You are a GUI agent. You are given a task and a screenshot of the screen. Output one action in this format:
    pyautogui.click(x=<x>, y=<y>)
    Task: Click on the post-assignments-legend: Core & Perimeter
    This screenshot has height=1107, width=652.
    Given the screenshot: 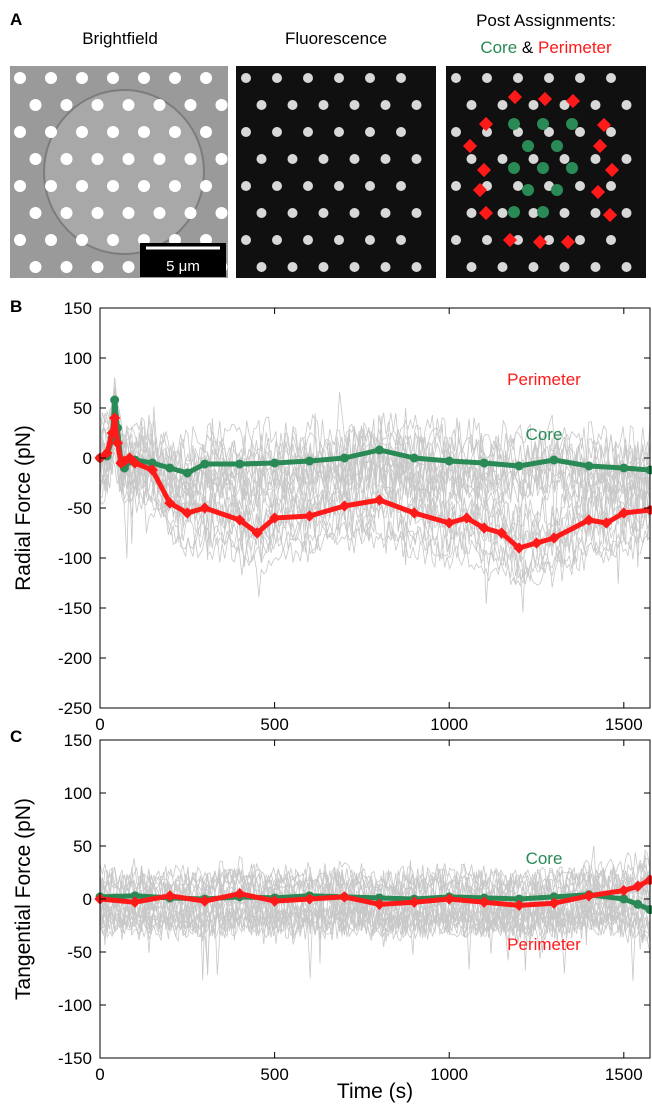 What is the action you would take?
    pyautogui.click(x=546, y=47)
    